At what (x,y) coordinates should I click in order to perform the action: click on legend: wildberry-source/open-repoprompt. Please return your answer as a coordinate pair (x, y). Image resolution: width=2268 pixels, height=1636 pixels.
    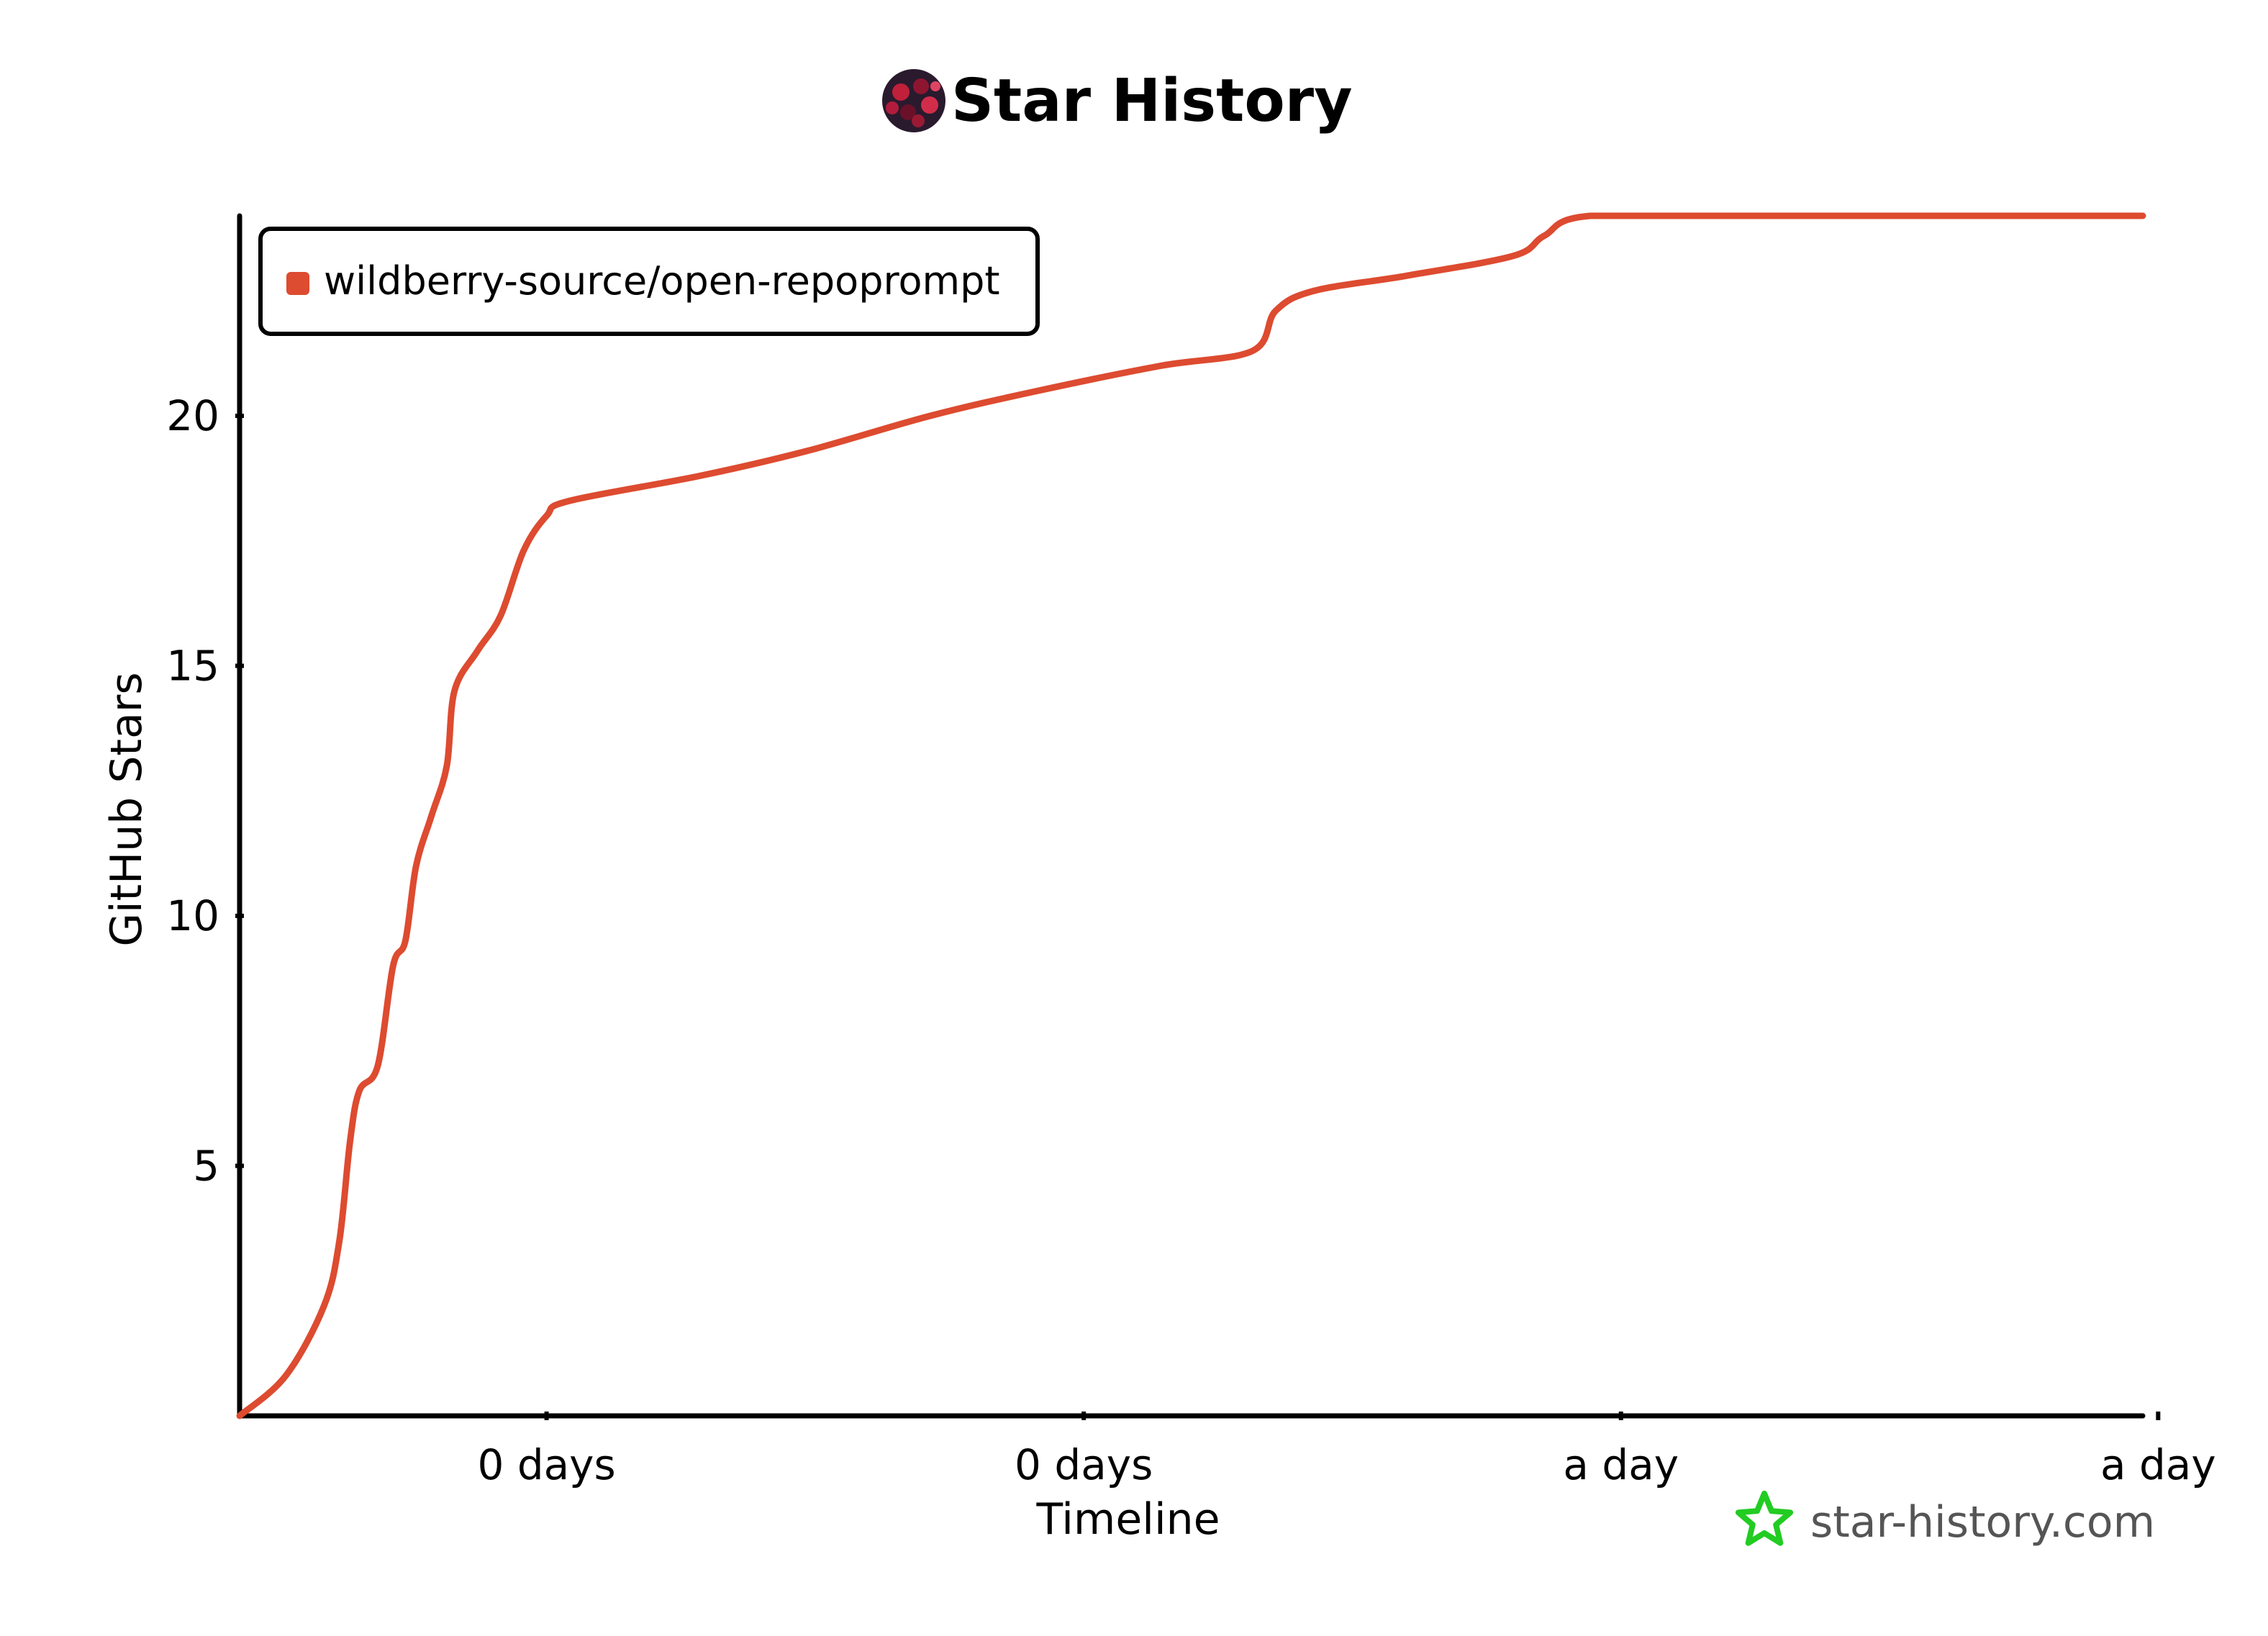
    Looking at the image, I should click on (649, 281).